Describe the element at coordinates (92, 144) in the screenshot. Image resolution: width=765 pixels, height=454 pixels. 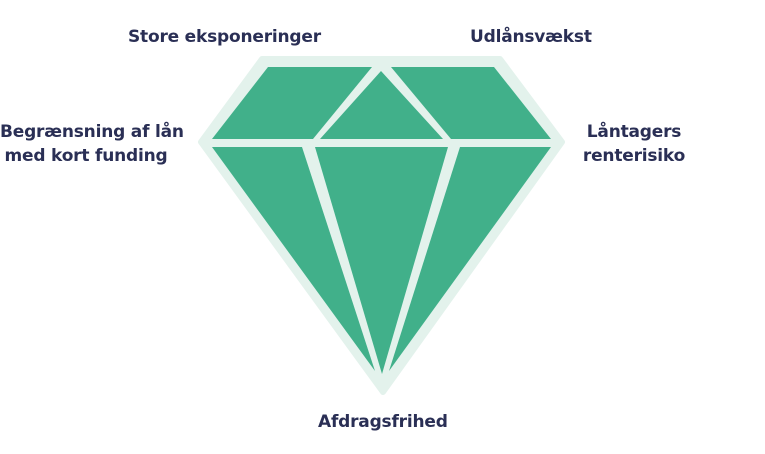
I see `label-begraensning-af-laan: Begrænsning af lån med kort funding` at that location.